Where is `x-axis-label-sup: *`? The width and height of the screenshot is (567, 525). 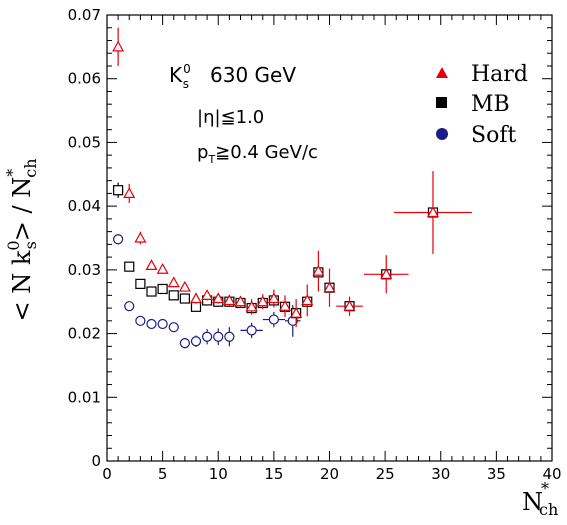
x-axis-label-sup: * is located at coordinates (545, 488).